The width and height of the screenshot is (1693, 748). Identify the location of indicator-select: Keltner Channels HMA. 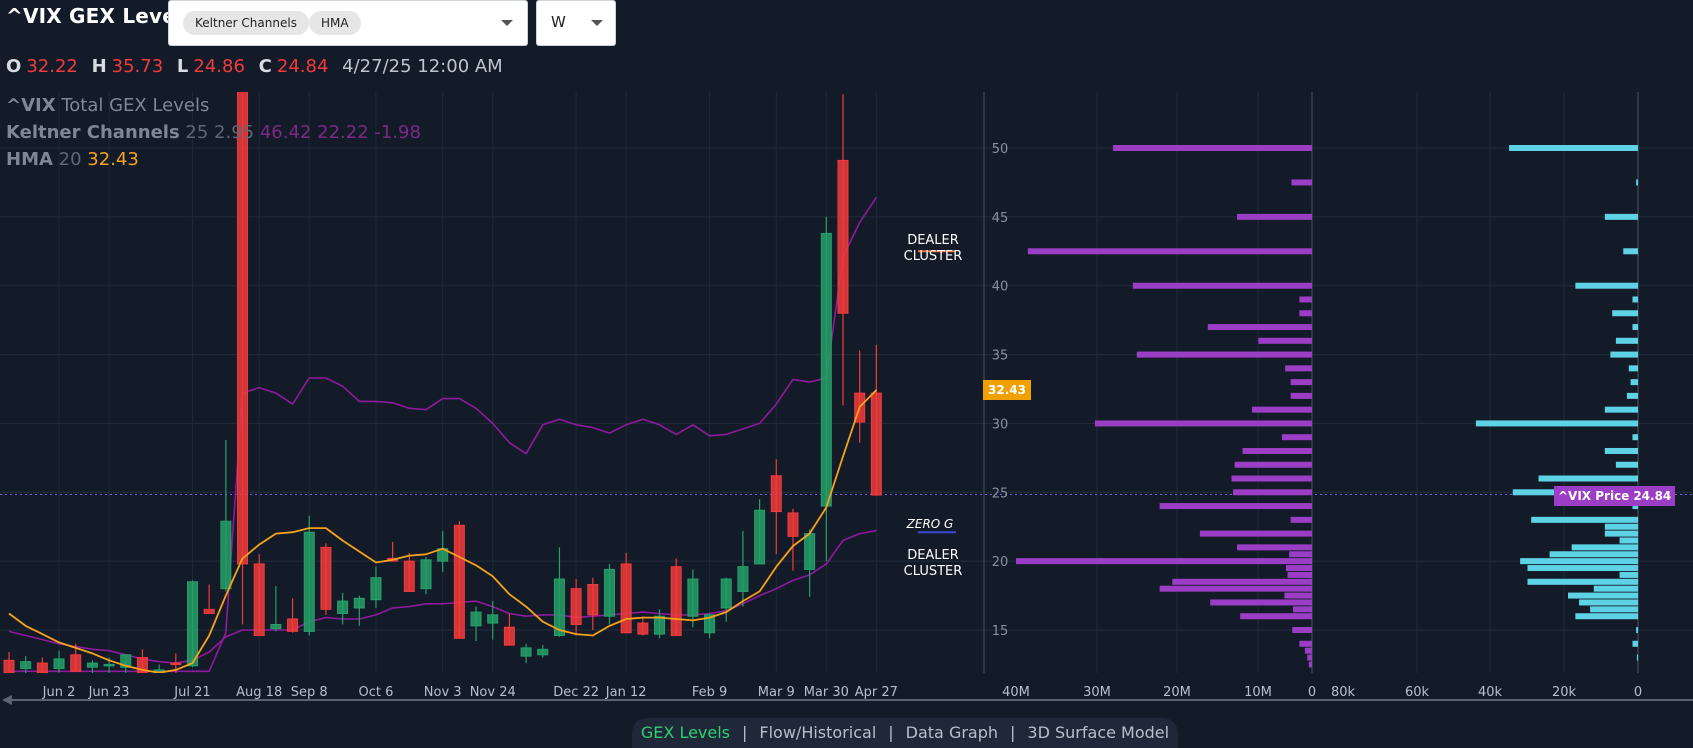
(348, 23).